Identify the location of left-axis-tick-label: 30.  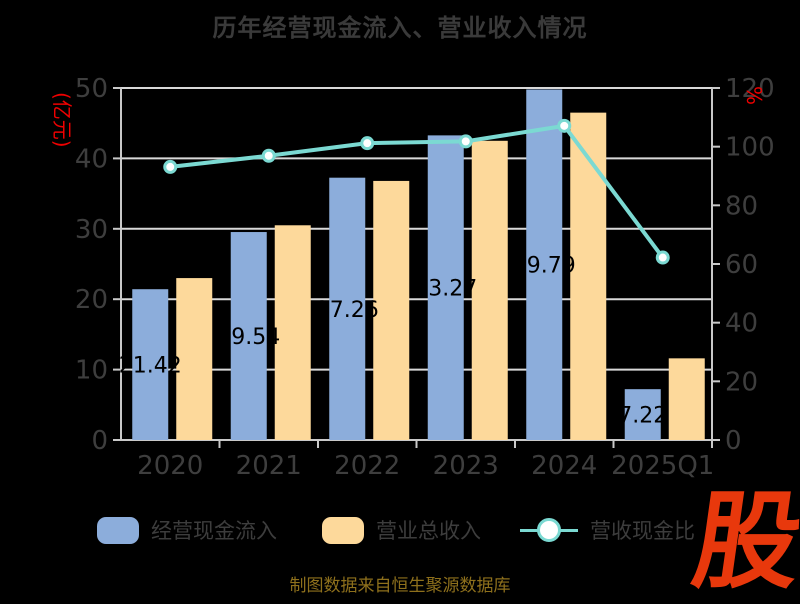
(91, 230).